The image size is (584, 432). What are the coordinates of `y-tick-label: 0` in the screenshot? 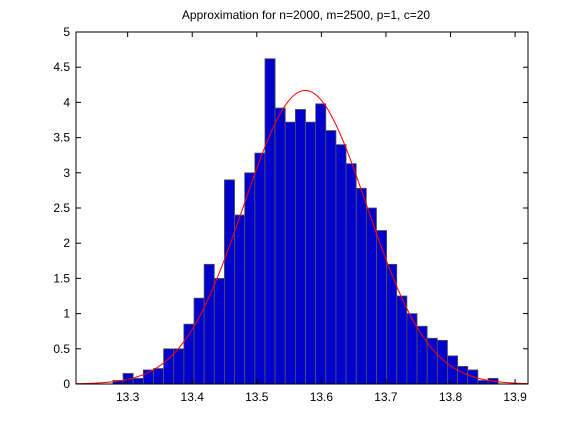 It's located at (66, 384).